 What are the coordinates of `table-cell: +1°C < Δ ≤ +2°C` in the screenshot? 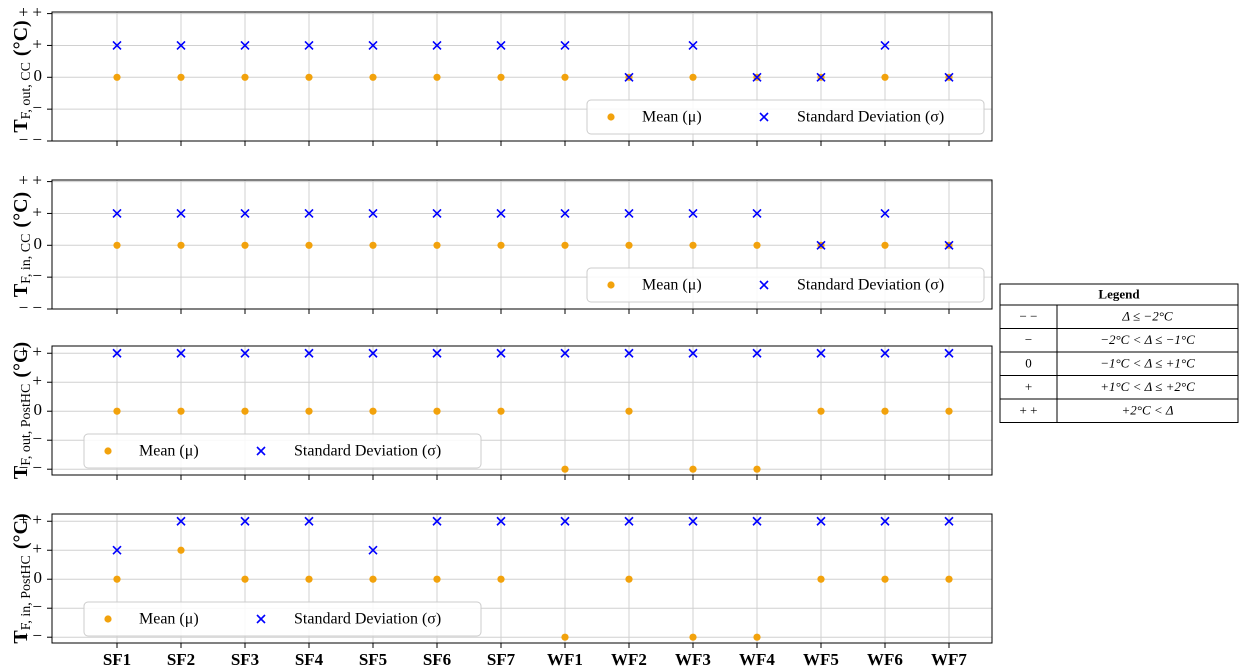 It's located at (1147, 386).